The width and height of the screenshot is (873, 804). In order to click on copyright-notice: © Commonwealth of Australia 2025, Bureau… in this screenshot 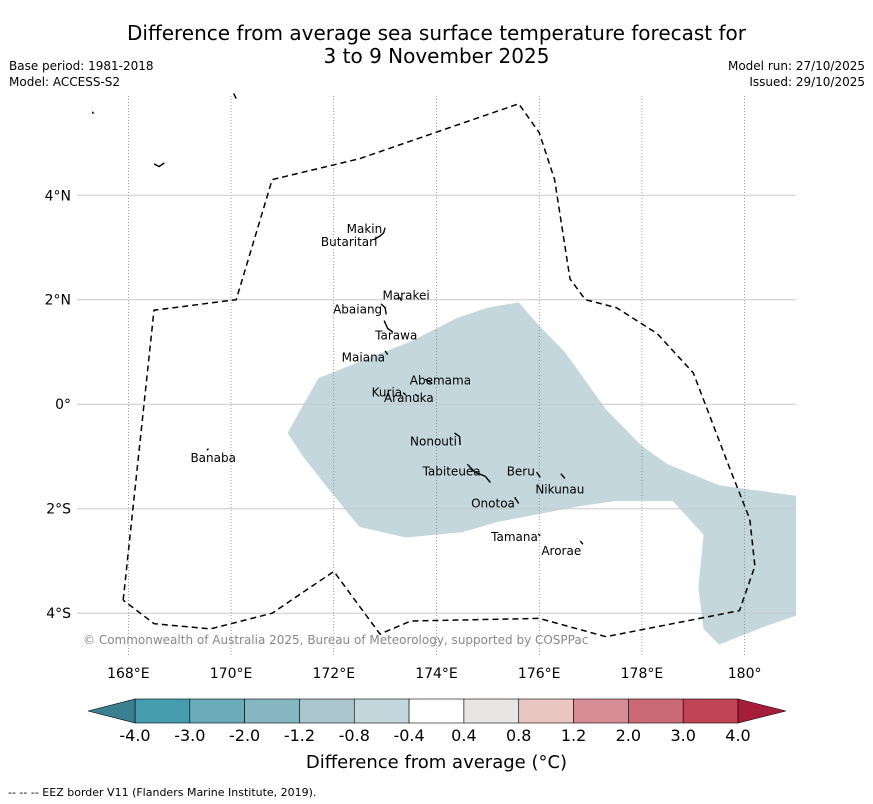, I will do `click(335, 640)`.